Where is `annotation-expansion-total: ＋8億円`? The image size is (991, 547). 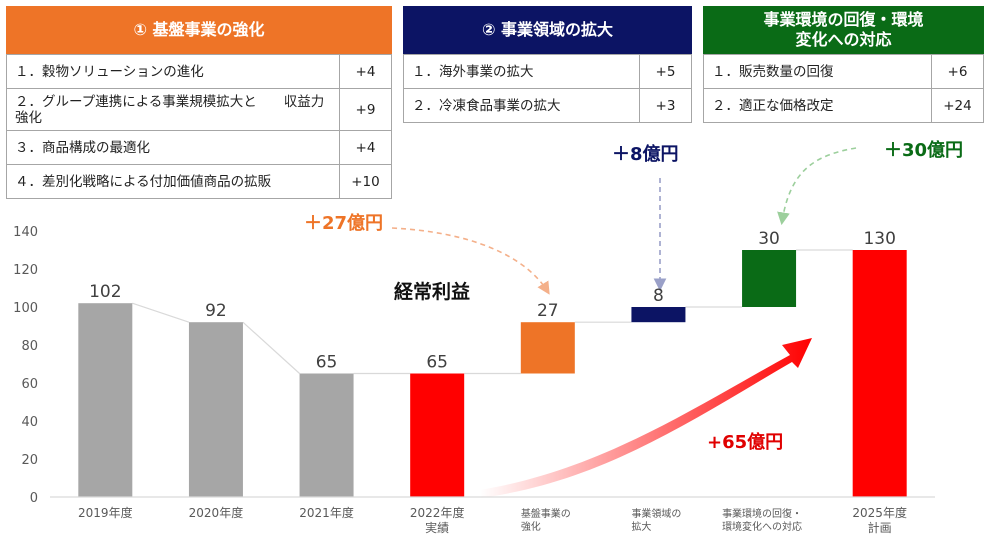
annotation-expansion-total: ＋8億円 is located at coordinates (645, 154).